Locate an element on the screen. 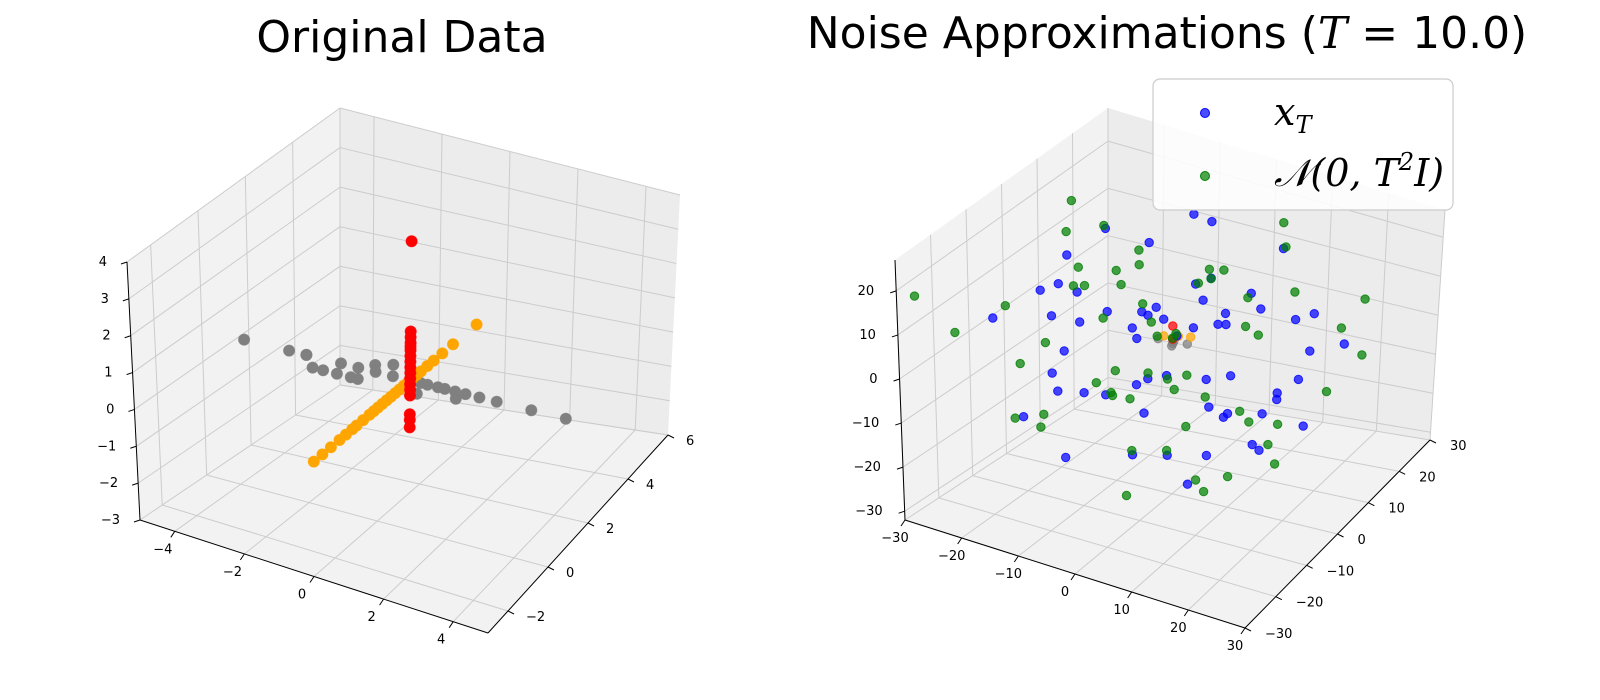 This screenshot has height=700, width=1600. y-tick-label: −20 is located at coordinates (1309, 603).